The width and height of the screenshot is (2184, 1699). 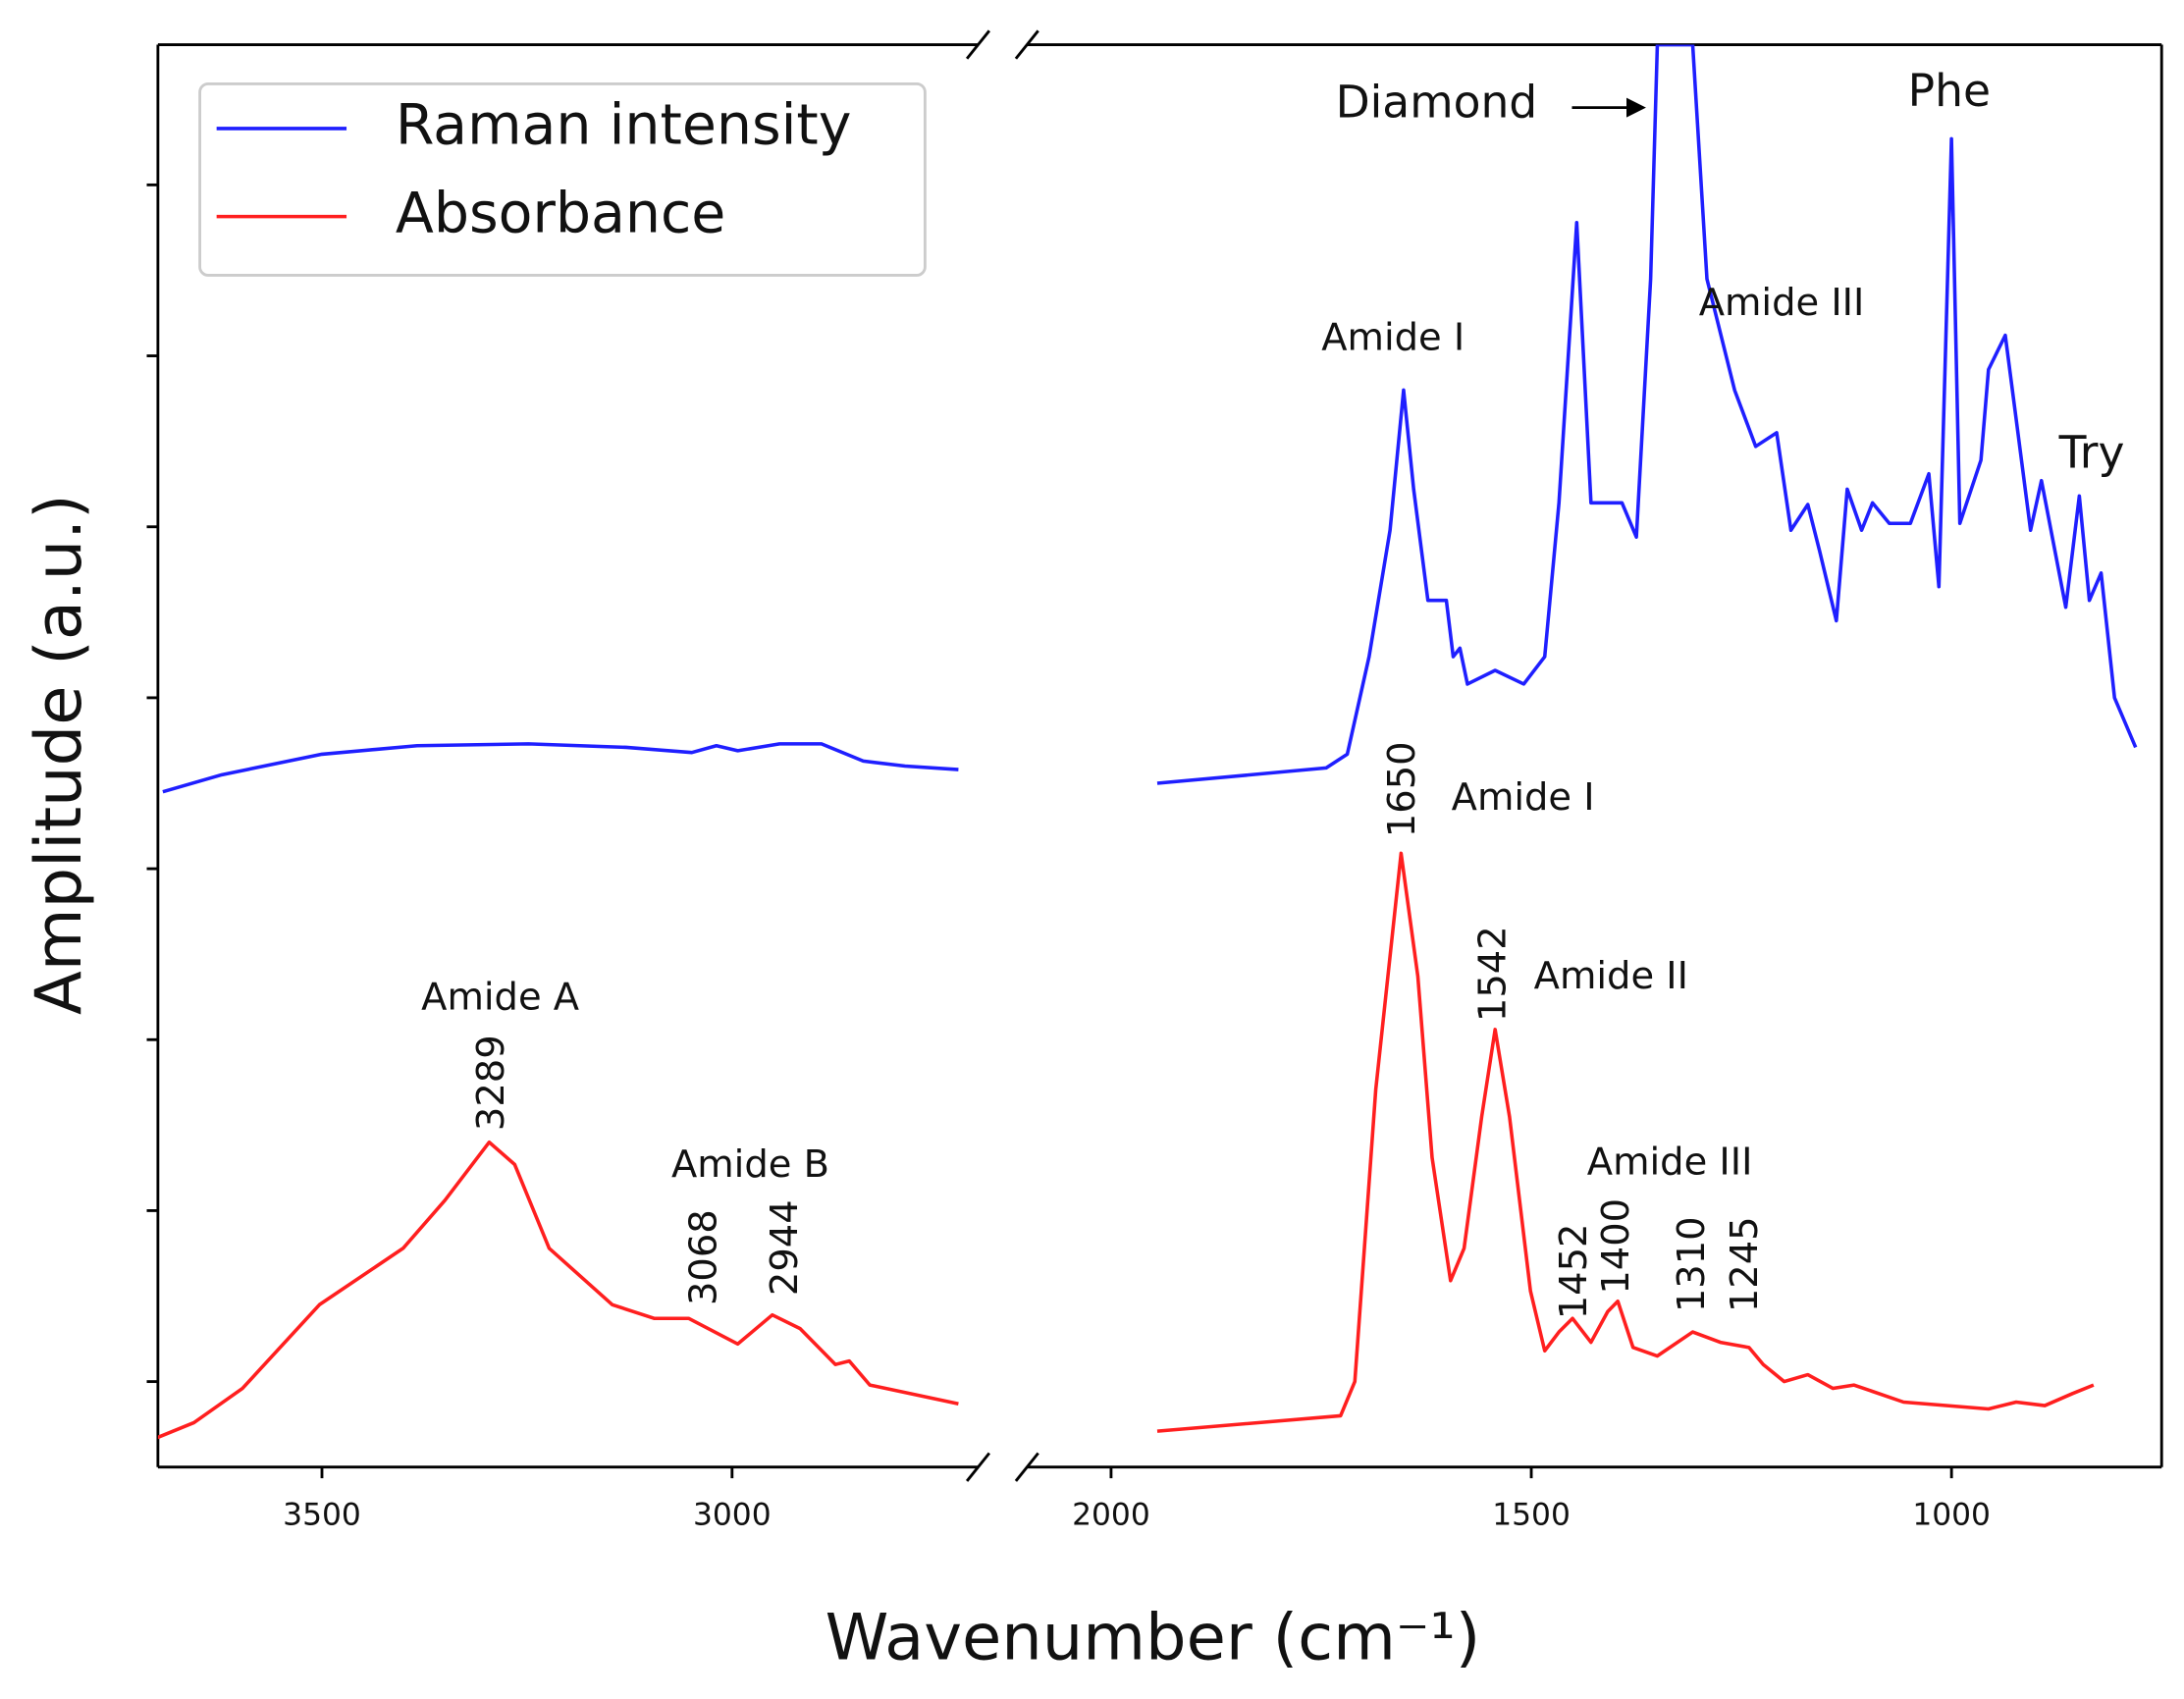 What do you see at coordinates (1692, 1264) in the screenshot?
I see `annotation: 1310` at bounding box center [1692, 1264].